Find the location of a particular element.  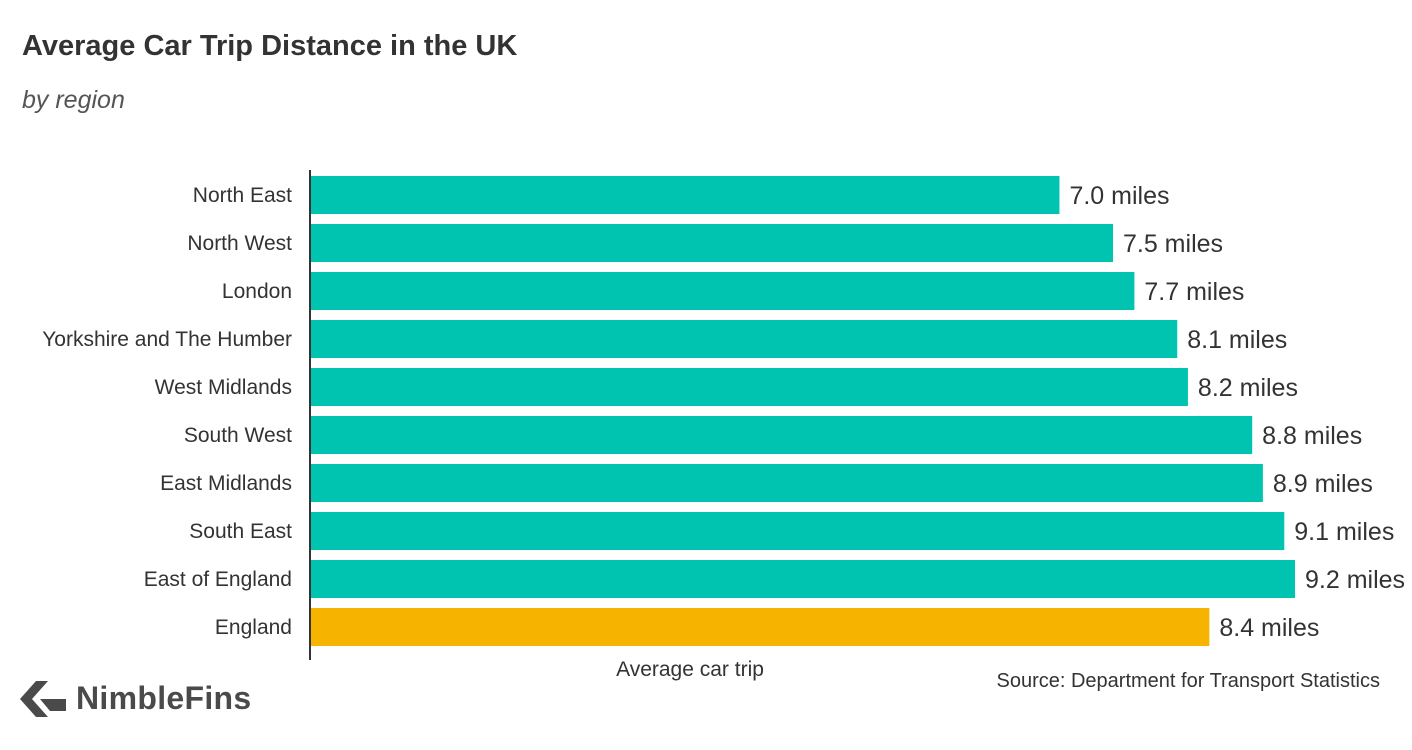

category-label: London is located at coordinates (257, 291).